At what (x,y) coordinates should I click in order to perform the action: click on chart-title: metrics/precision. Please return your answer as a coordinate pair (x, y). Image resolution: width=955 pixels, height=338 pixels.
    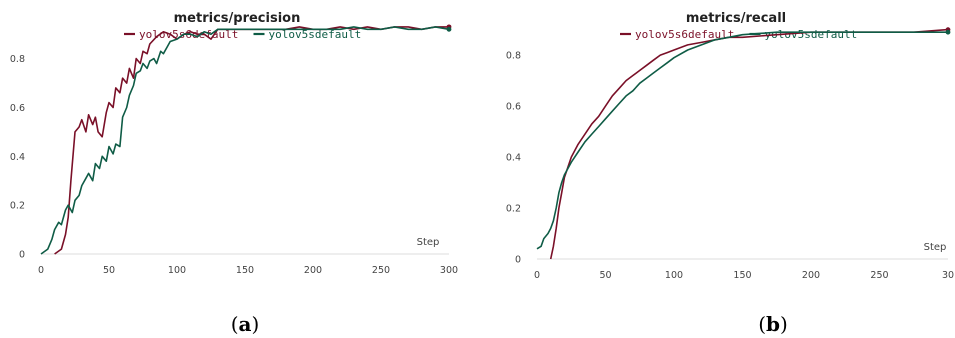
    Looking at the image, I should click on (237, 18).